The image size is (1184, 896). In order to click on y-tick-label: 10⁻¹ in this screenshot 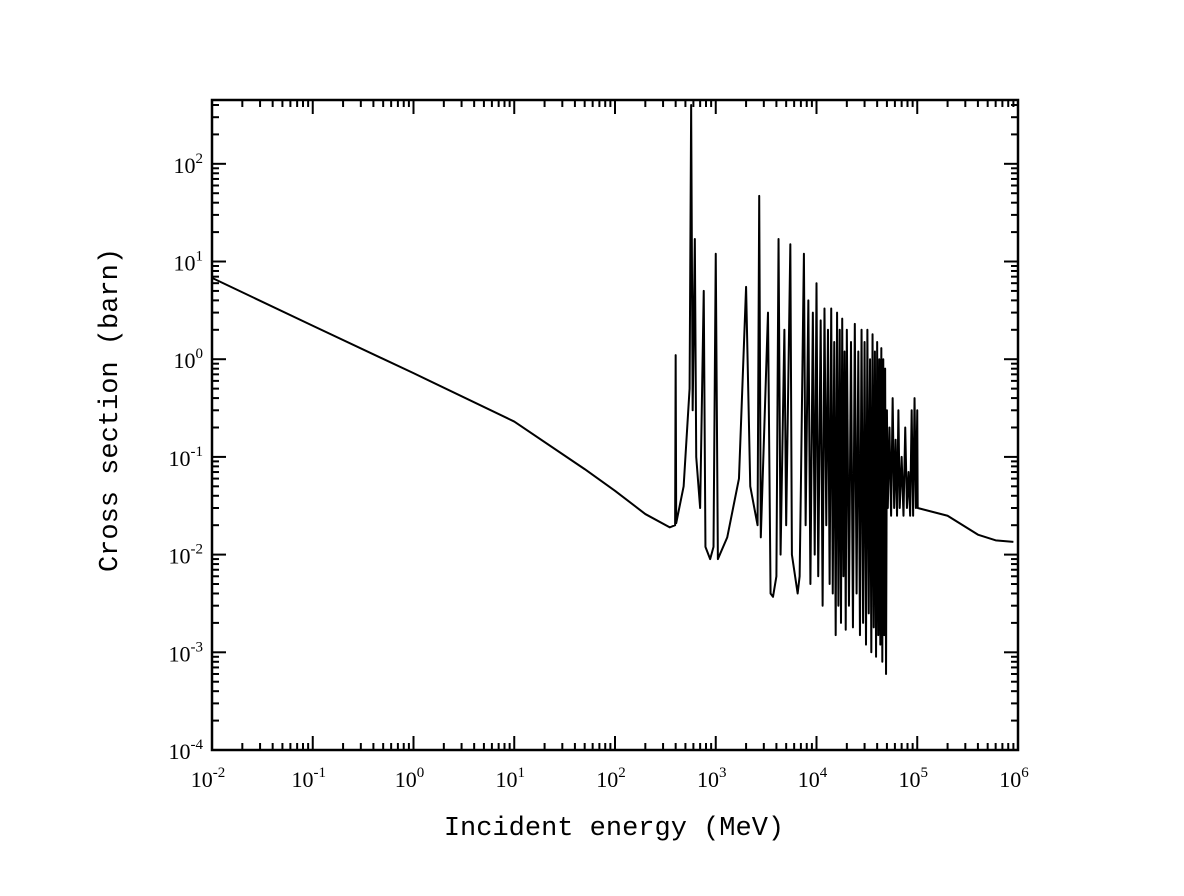, I will do `click(186, 457)`.